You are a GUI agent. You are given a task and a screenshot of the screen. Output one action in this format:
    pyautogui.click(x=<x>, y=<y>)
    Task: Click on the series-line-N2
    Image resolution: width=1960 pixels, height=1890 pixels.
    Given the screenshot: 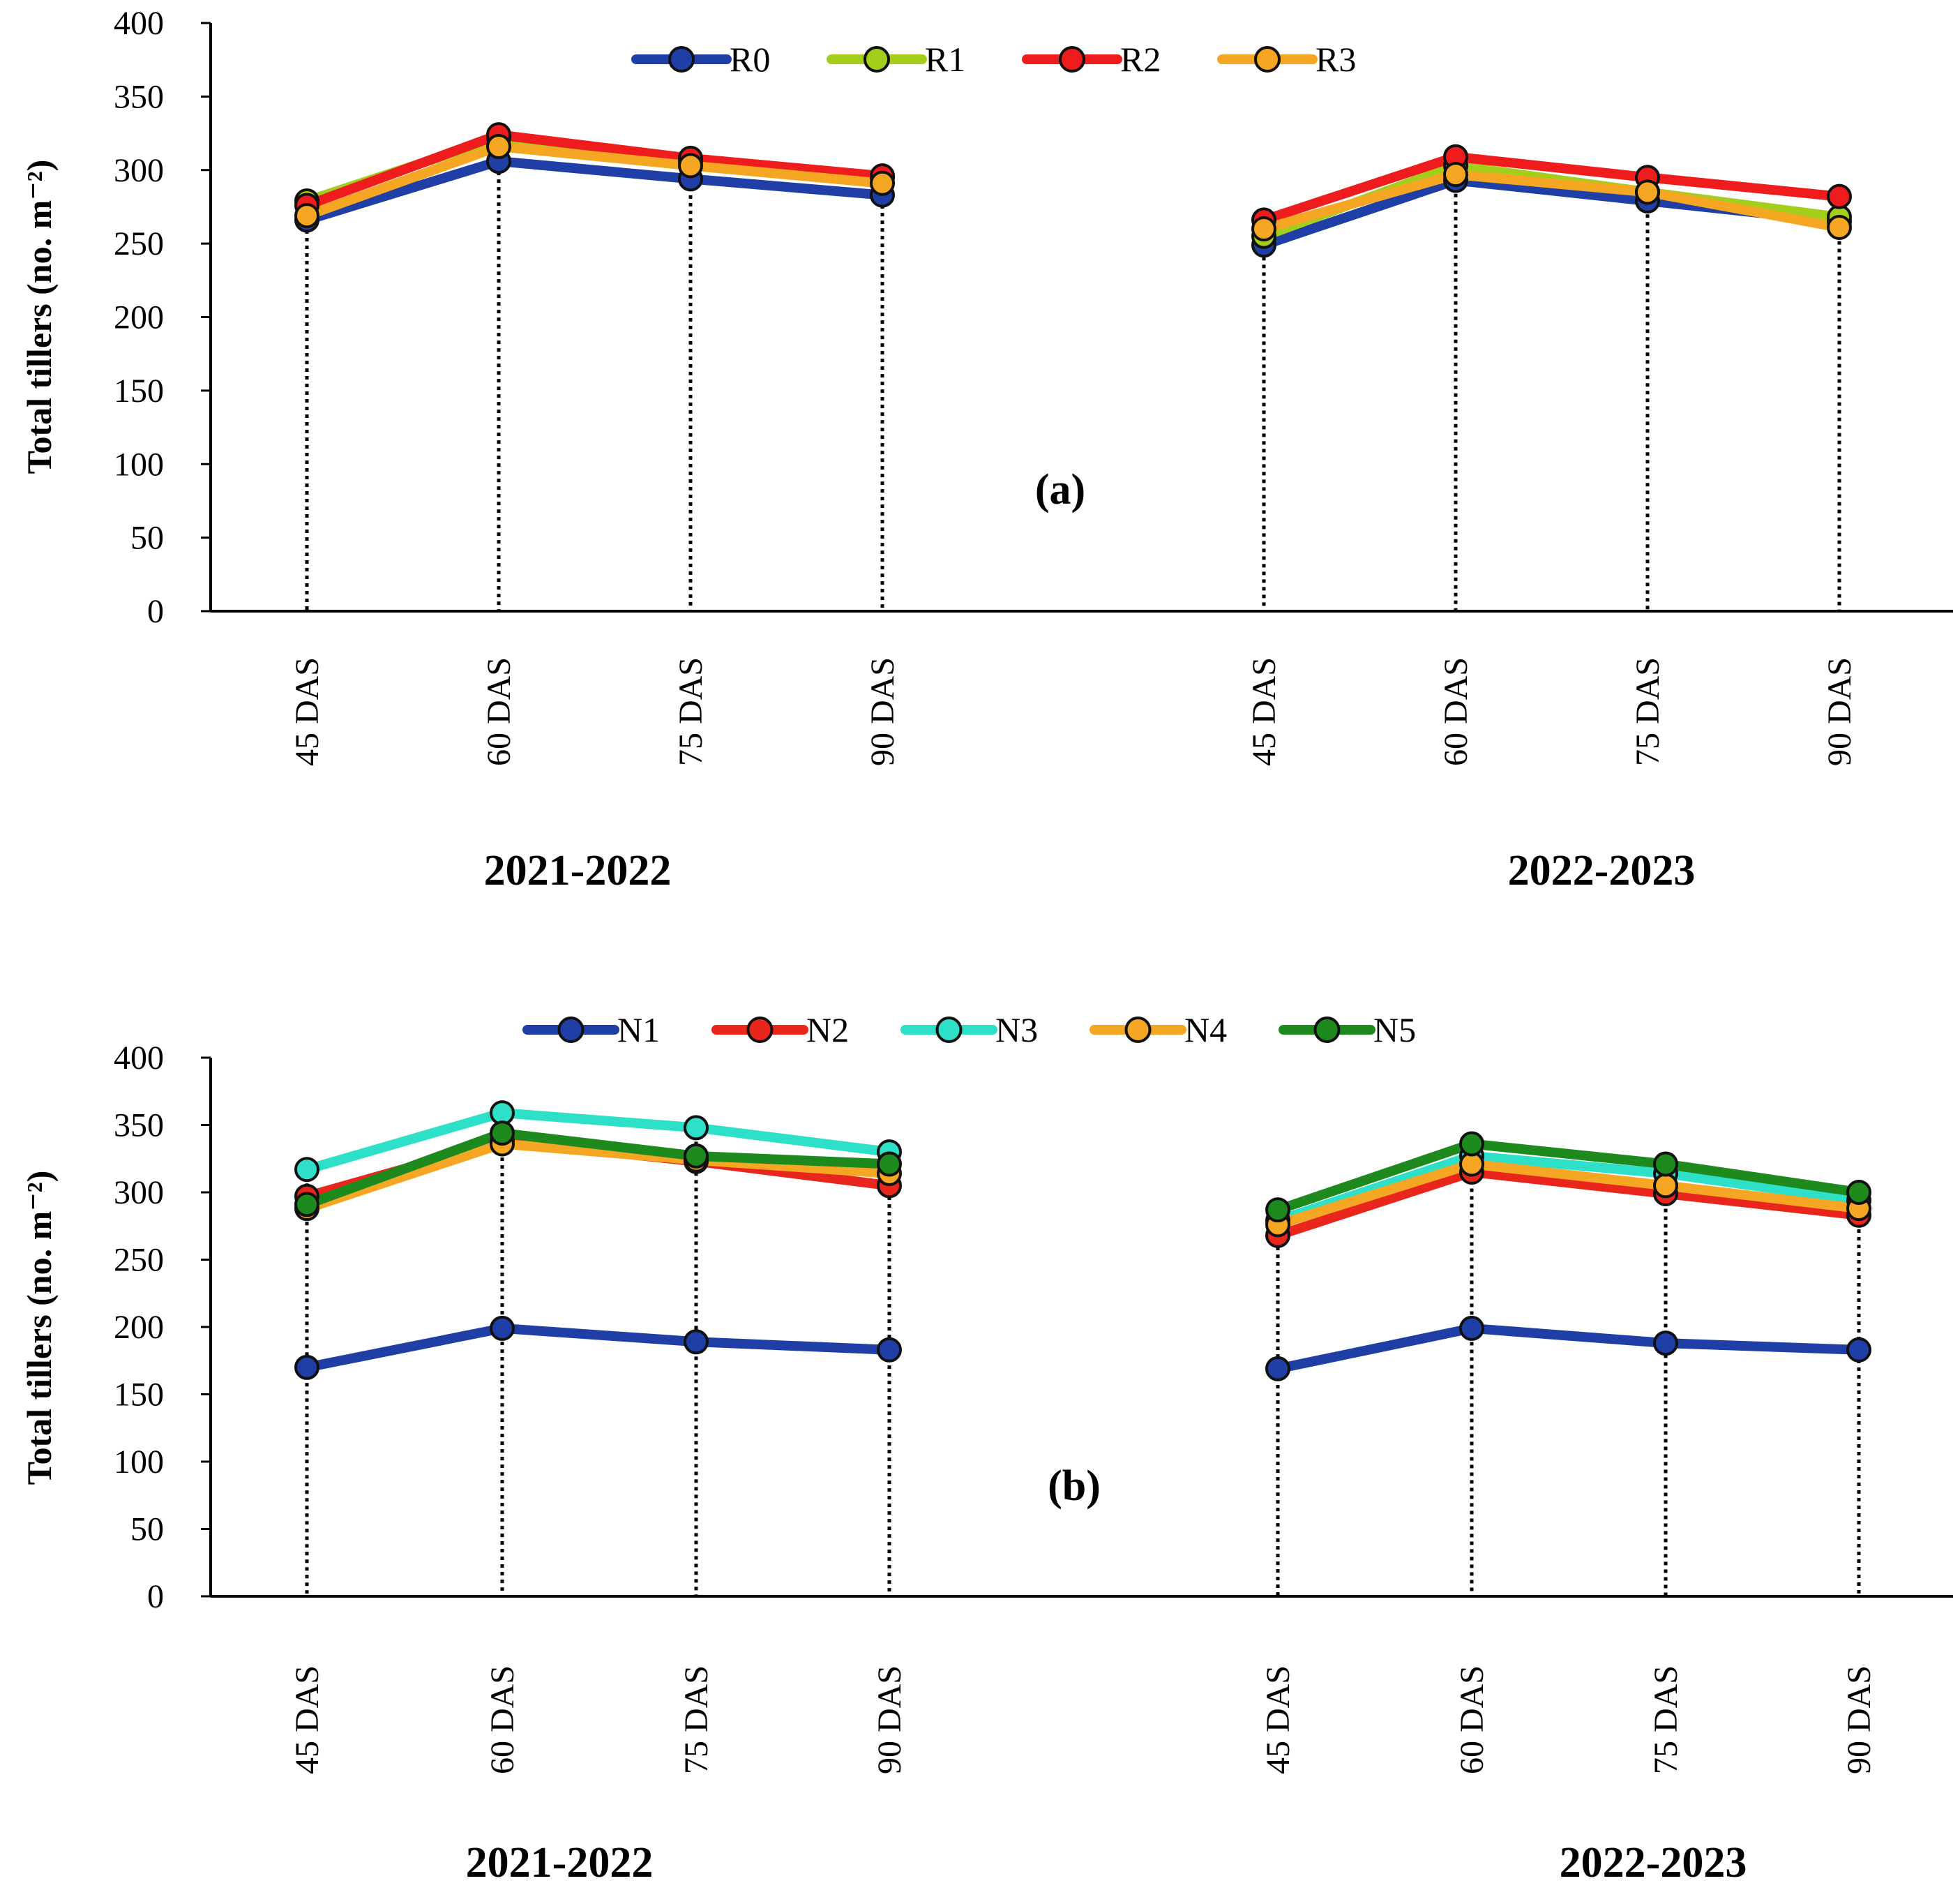 What is the action you would take?
    pyautogui.click(x=1568, y=1203)
    